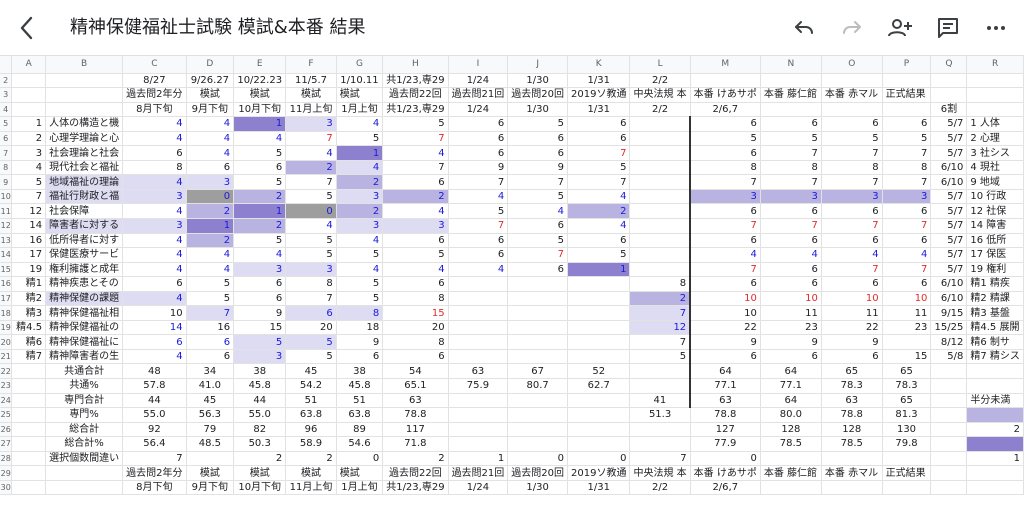 The width and height of the screenshot is (1024, 508). What do you see at coordinates (791, 226) in the screenshot?
I see `cell-n: 7` at bounding box center [791, 226].